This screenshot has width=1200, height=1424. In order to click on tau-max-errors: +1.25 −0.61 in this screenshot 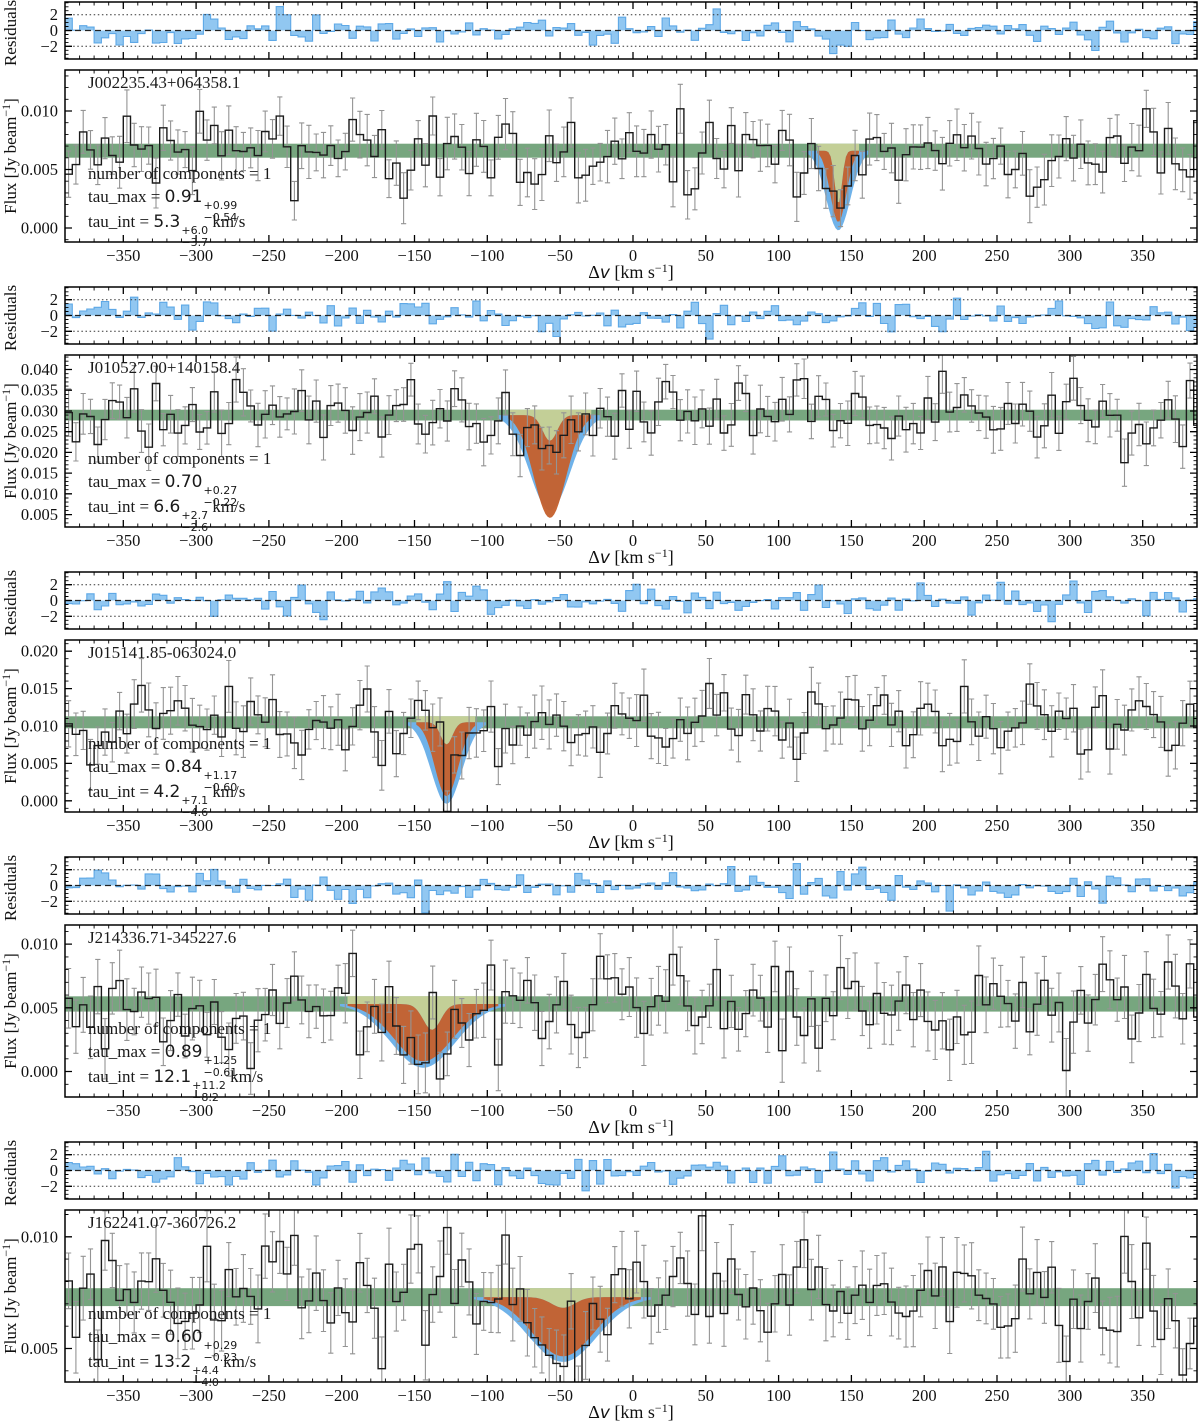, I will do `click(220, 1066)`.